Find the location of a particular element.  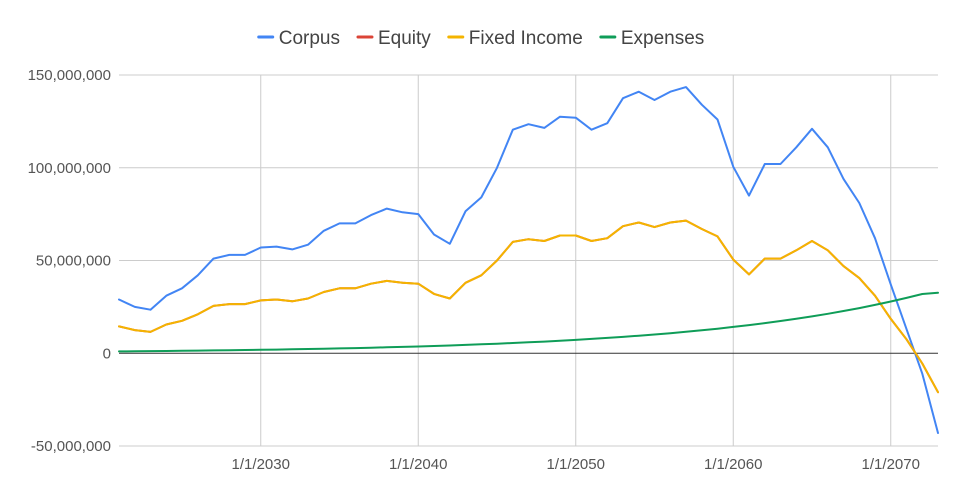

legend-label-corpus: Corpus is located at coordinates (309, 38).